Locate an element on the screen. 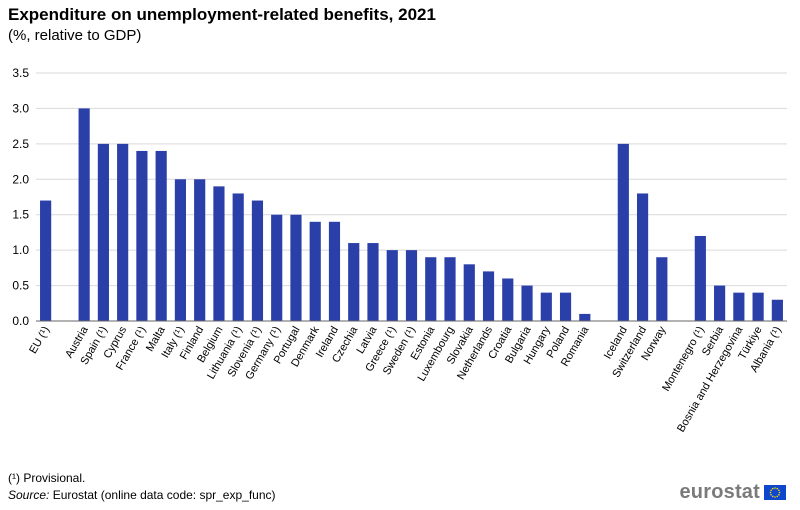  y-tick-label: 0.0 is located at coordinates (20, 321).